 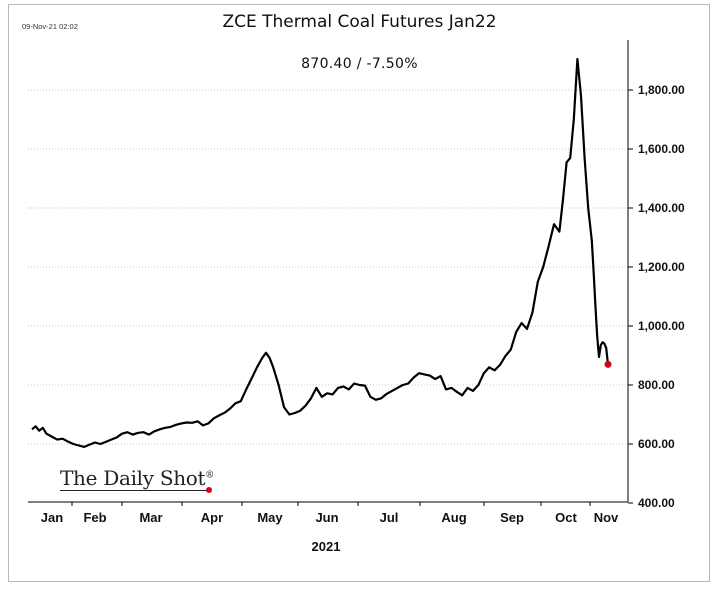 I want to click on brand-logo: The Daily Shot®, so click(x=137, y=478).